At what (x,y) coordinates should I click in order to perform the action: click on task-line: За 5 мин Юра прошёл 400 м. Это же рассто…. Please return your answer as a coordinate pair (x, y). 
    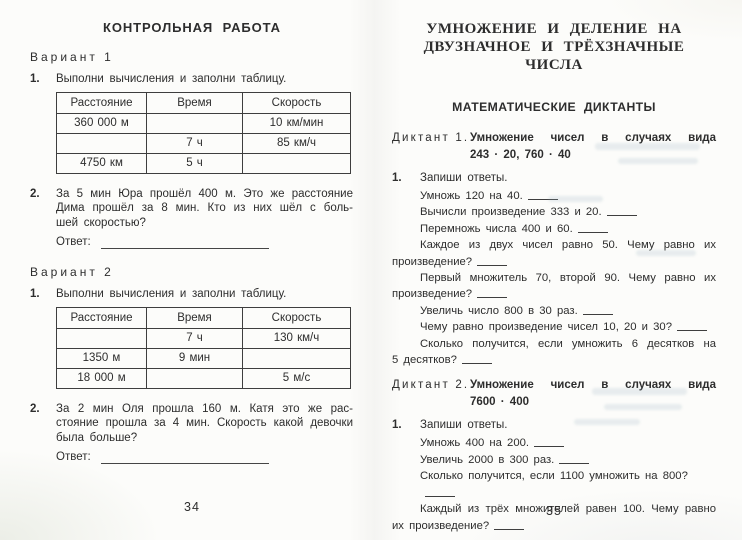
    Looking at the image, I should click on (204, 193).